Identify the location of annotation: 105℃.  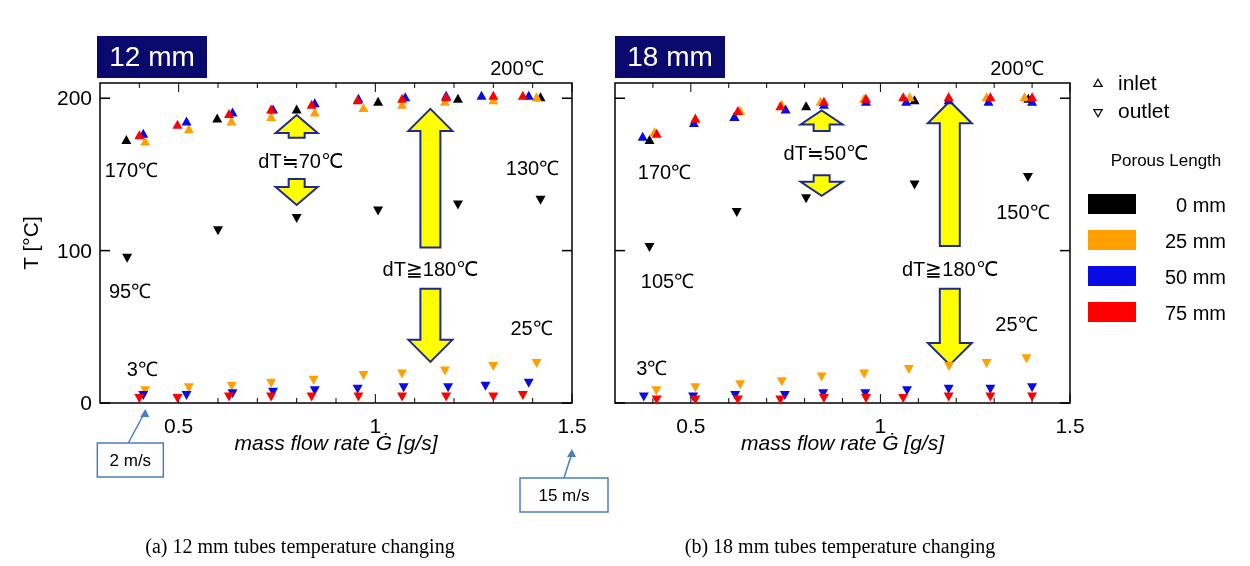
(667, 280).